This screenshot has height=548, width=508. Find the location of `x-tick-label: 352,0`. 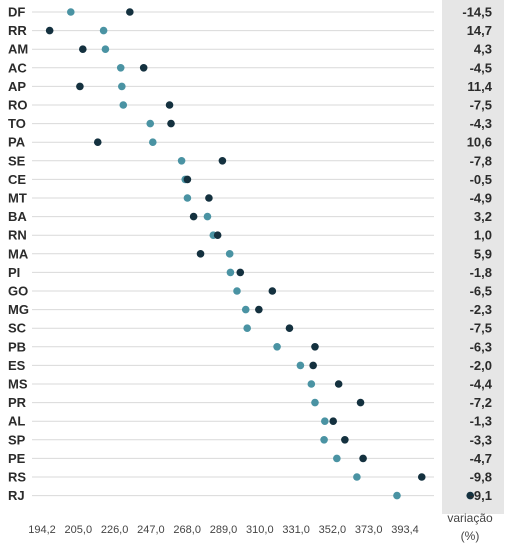

x-tick-label: 352,0 is located at coordinates (333, 530).